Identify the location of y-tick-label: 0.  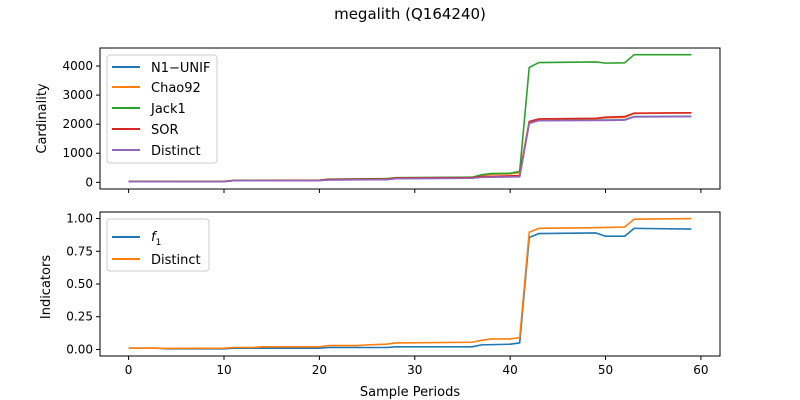
(89, 182).